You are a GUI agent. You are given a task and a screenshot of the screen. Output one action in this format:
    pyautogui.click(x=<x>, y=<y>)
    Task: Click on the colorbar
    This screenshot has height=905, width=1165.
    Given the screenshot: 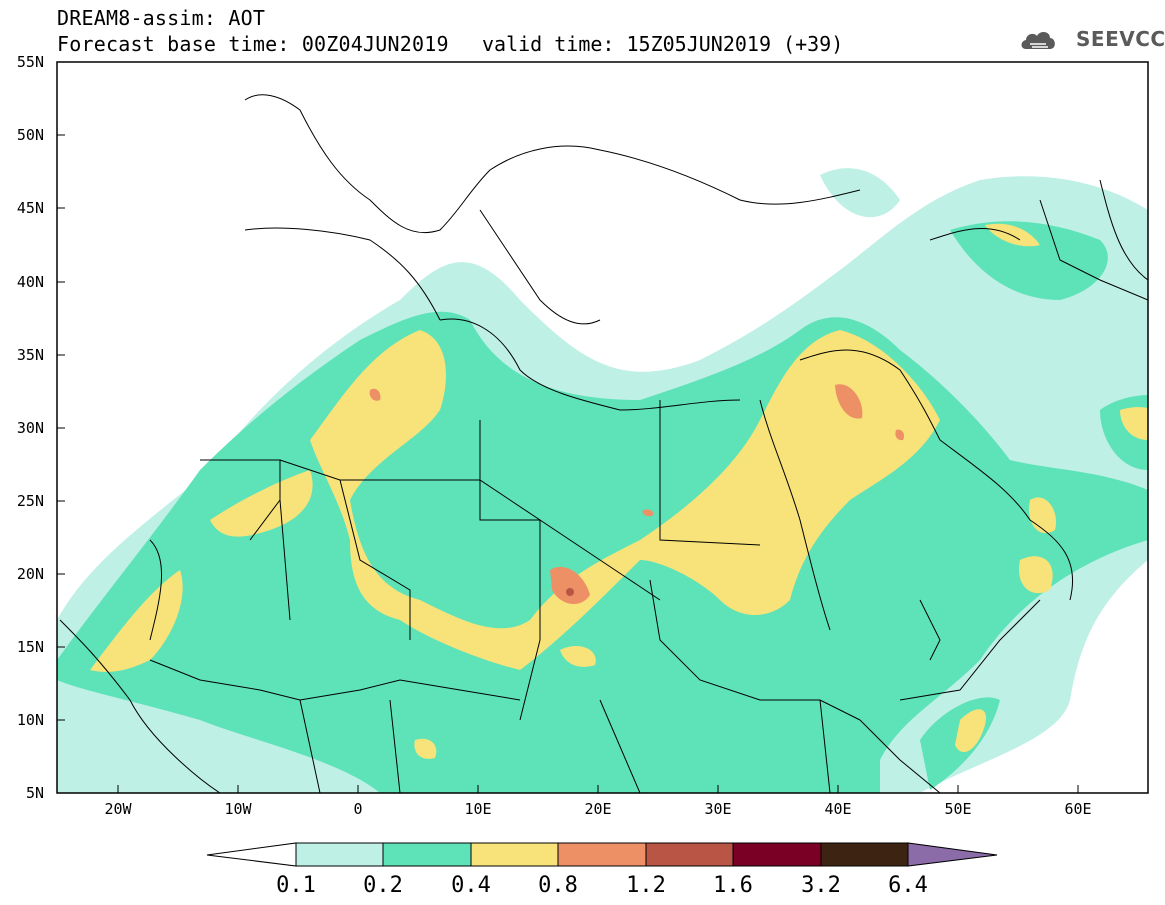 What is the action you would take?
    pyautogui.click(x=602, y=854)
    